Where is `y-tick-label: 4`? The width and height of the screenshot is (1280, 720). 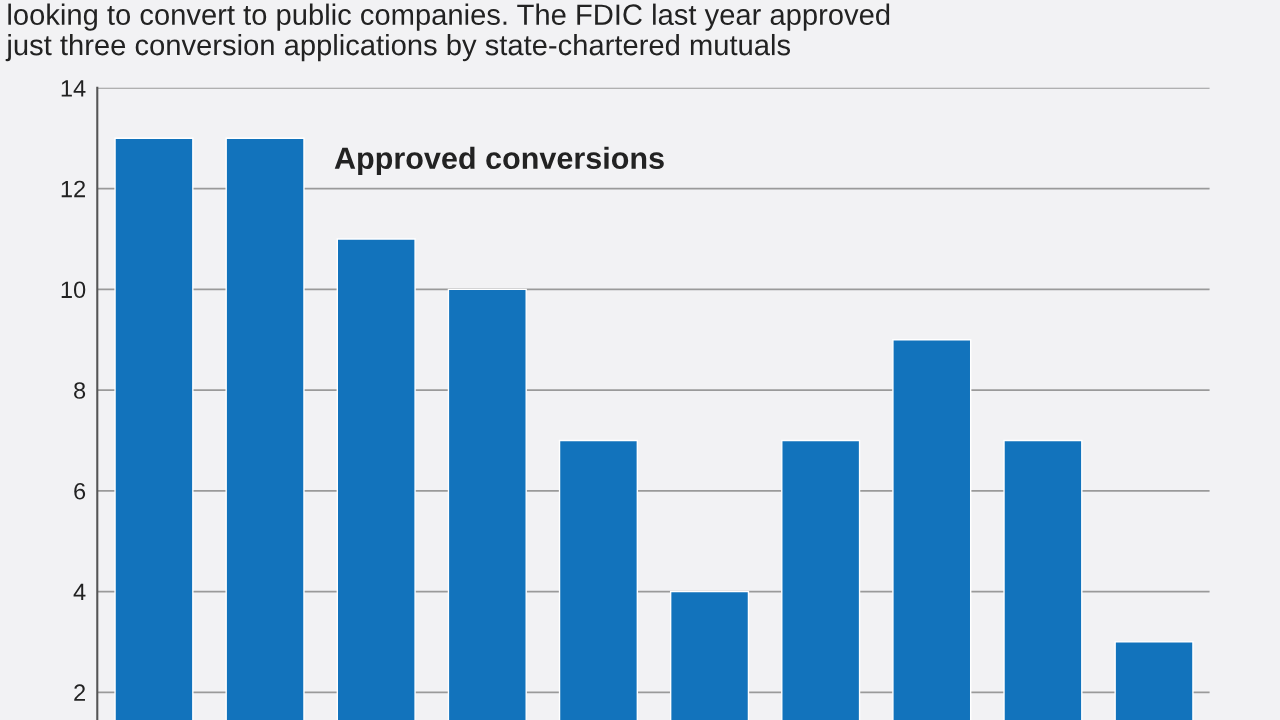 y-tick-label: 4 is located at coordinates (79, 592).